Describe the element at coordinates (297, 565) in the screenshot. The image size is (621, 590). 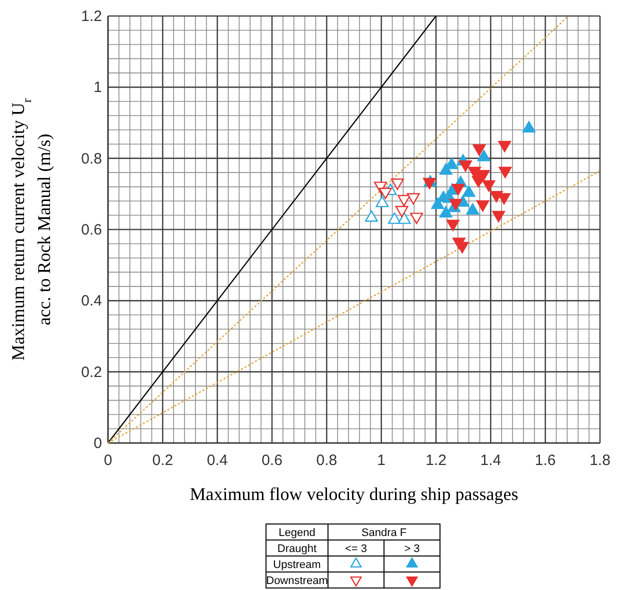
I see `text: Upstream` at that location.